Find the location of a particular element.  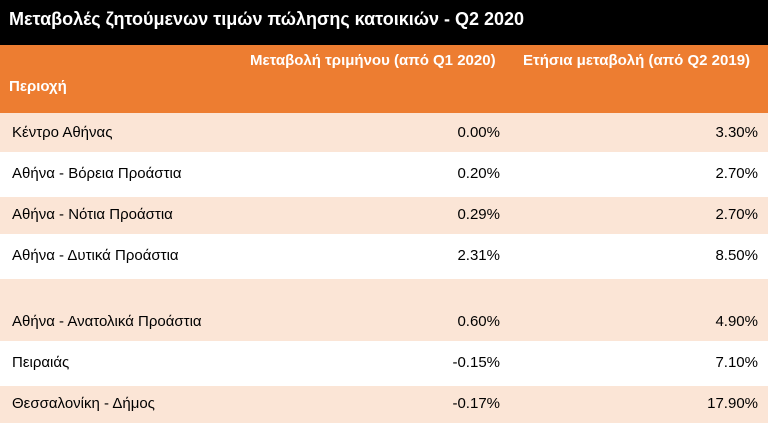

annual-change-cell: 4.90% is located at coordinates (639, 311).